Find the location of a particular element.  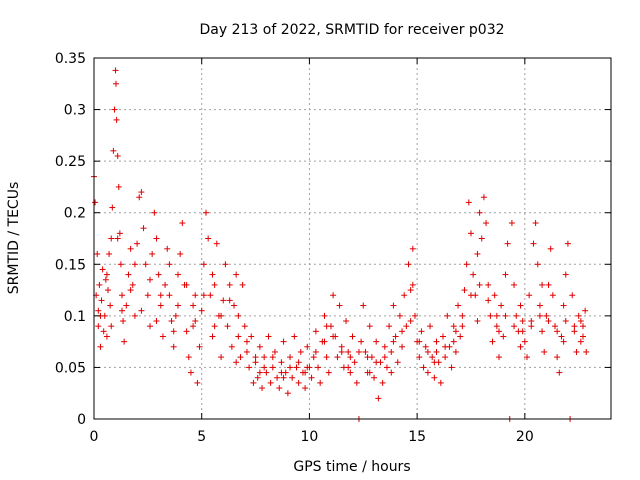

y-tick-label: 0 is located at coordinates (81, 420).